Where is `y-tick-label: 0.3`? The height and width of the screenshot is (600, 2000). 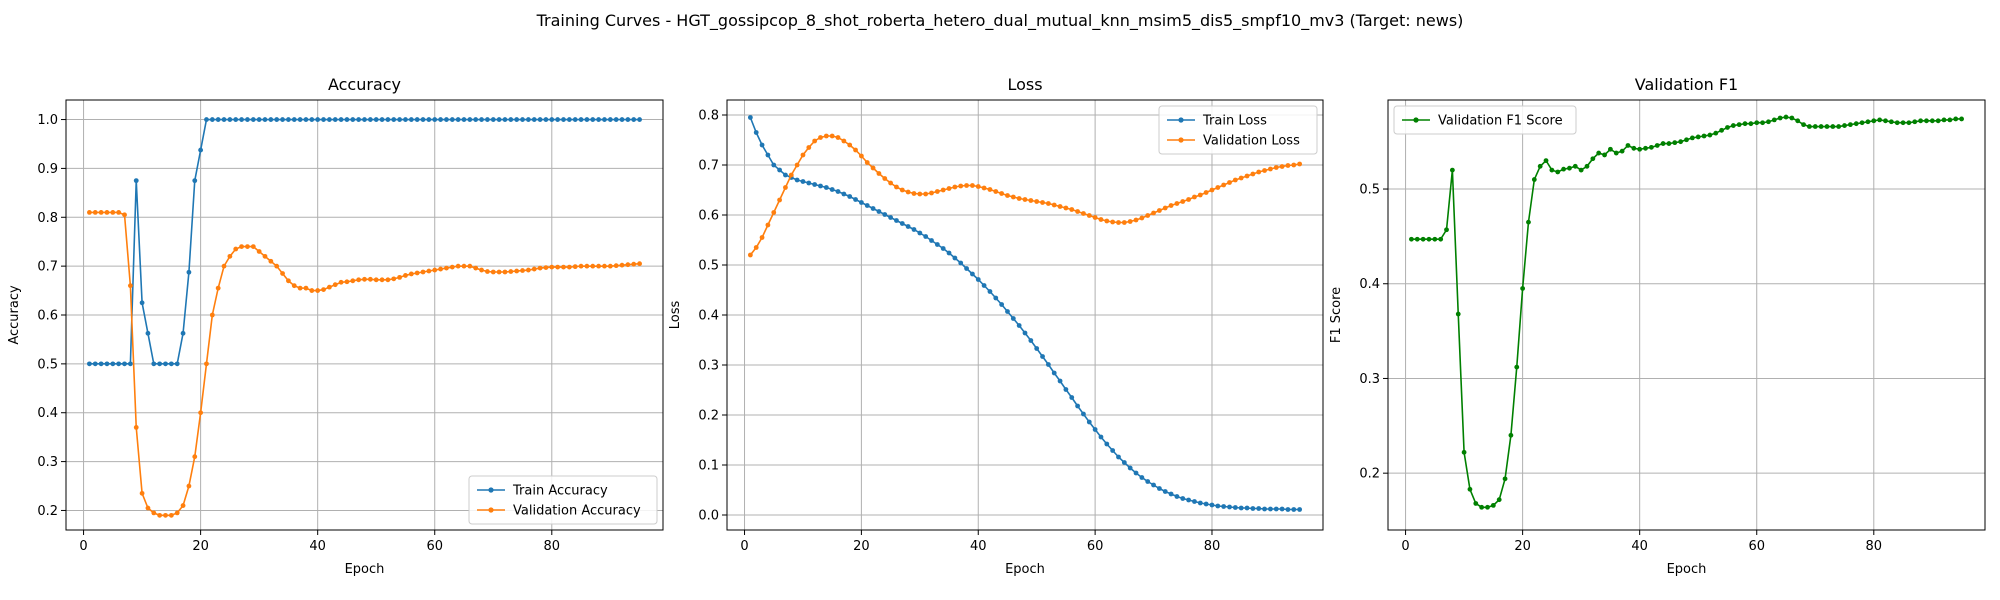
y-tick-label: 0.3 is located at coordinates (708, 366).